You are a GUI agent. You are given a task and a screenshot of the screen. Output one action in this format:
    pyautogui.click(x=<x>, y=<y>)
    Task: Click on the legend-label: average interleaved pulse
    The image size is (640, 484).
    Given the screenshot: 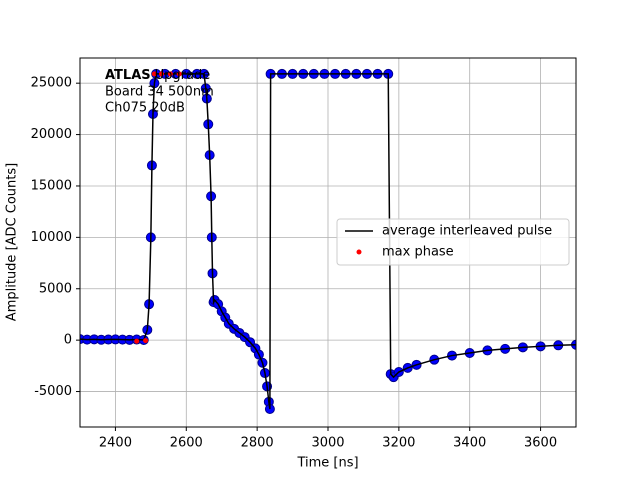 What is the action you would take?
    pyautogui.click(x=467, y=231)
    